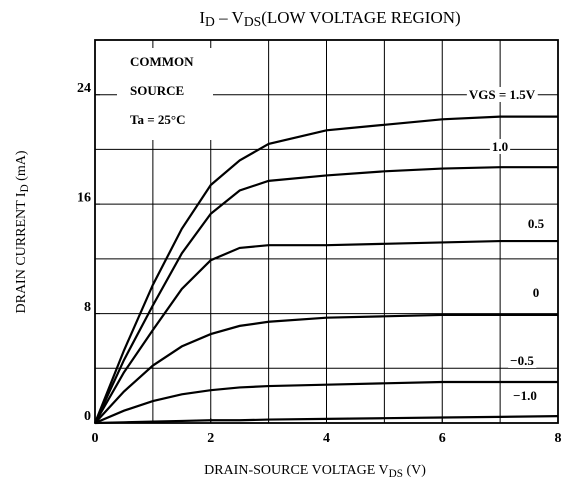 Image resolution: width=569 pixels, height=489 pixels. What do you see at coordinates (87, 307) in the screenshot?
I see `y-tick-label: 8` at bounding box center [87, 307].